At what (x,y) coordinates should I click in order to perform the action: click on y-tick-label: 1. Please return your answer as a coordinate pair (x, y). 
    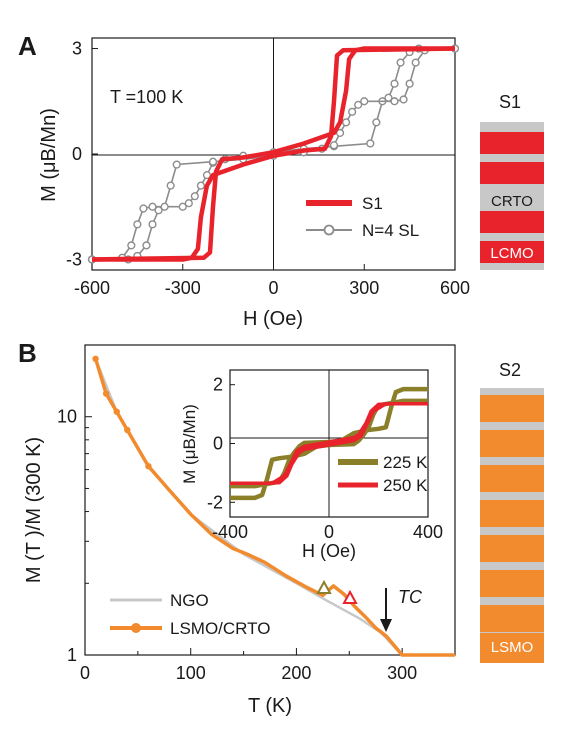
    Looking at the image, I should click on (72, 655).